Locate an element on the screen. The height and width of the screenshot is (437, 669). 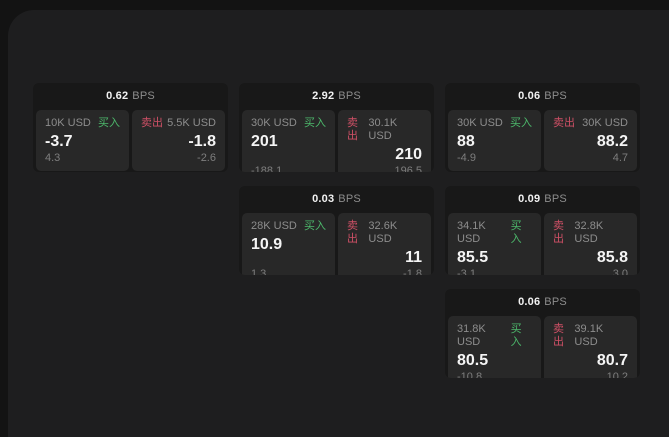
sell-tile-top: 卖出 32.8K USD is located at coordinates (590, 233).